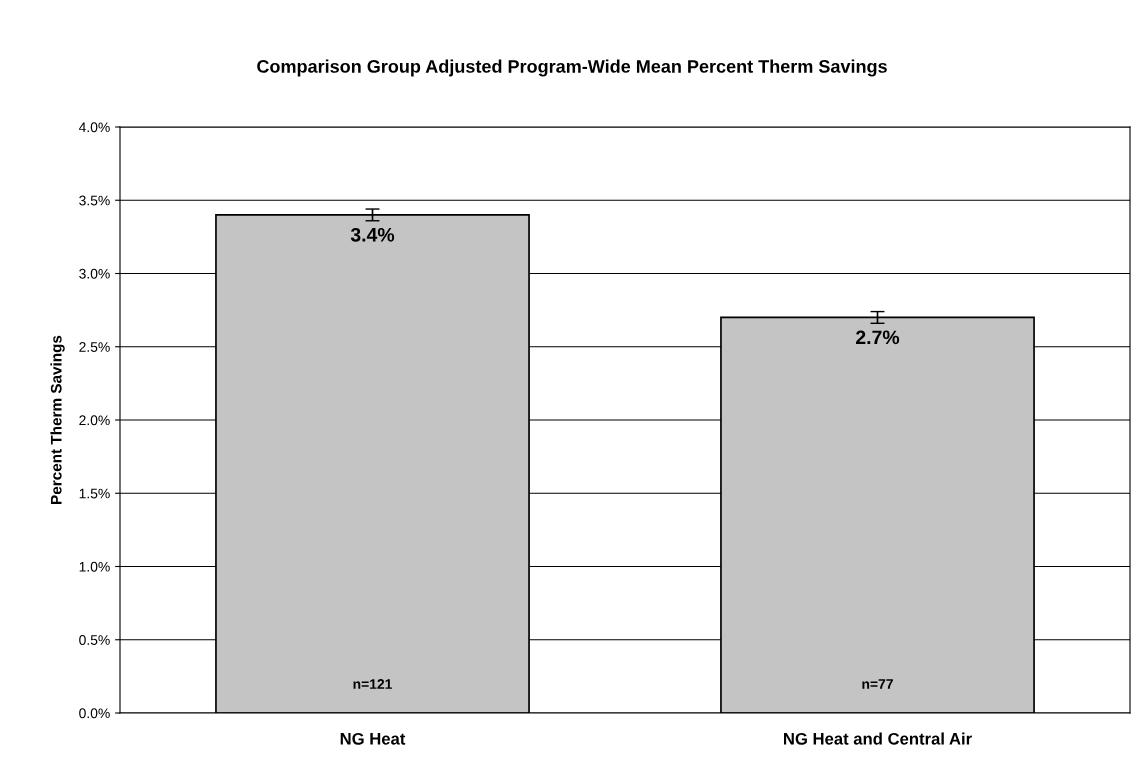 Image resolution: width=1144 pixels, height=781 pixels. I want to click on y-tick-label: 1.0%, so click(94, 566).